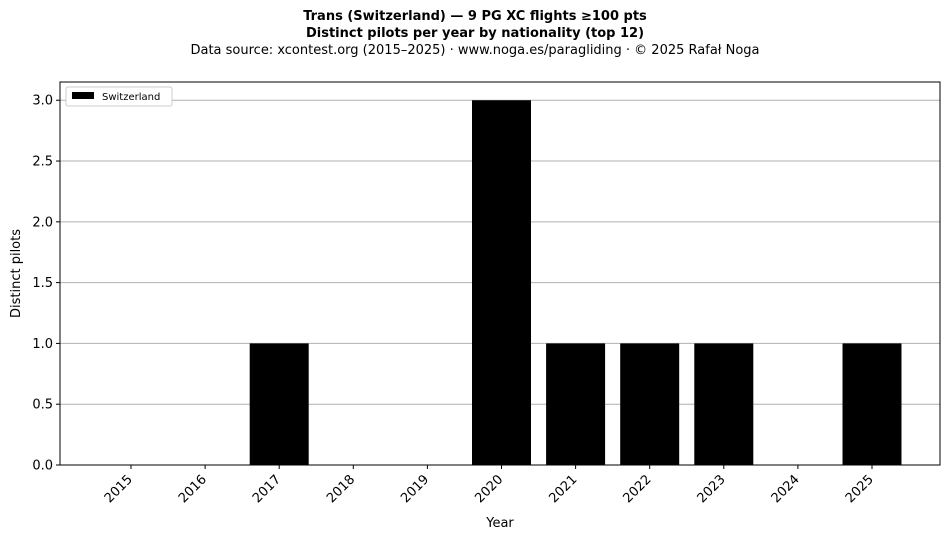 Image resolution: width=950 pixels, height=539 pixels. I want to click on x-tick-label: 2016, so click(193, 489).